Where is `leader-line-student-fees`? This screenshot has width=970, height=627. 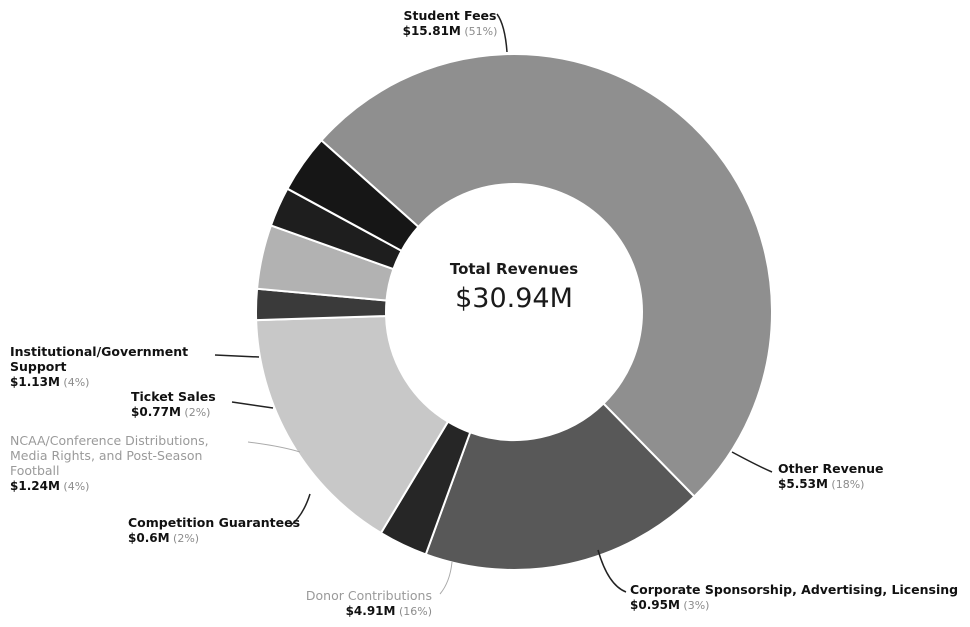 leader-line-student-fees is located at coordinates (502, 33).